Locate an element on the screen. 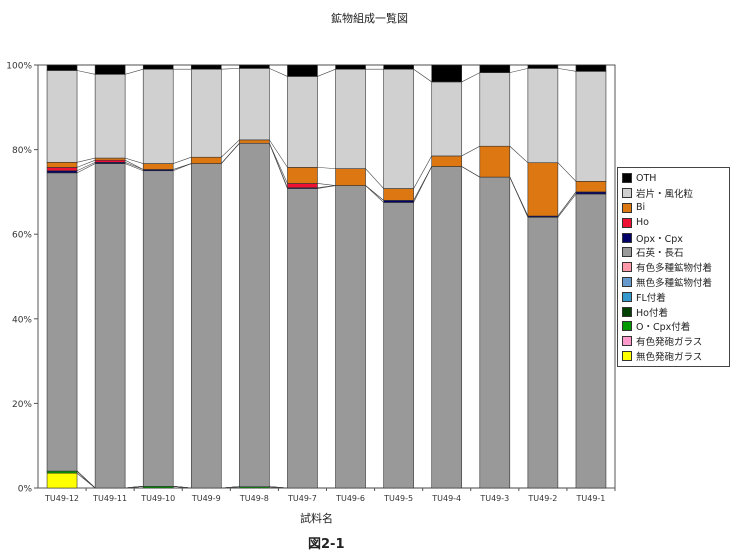 The height and width of the screenshot is (557, 739). y-tick-label: 20% is located at coordinates (22, 405).